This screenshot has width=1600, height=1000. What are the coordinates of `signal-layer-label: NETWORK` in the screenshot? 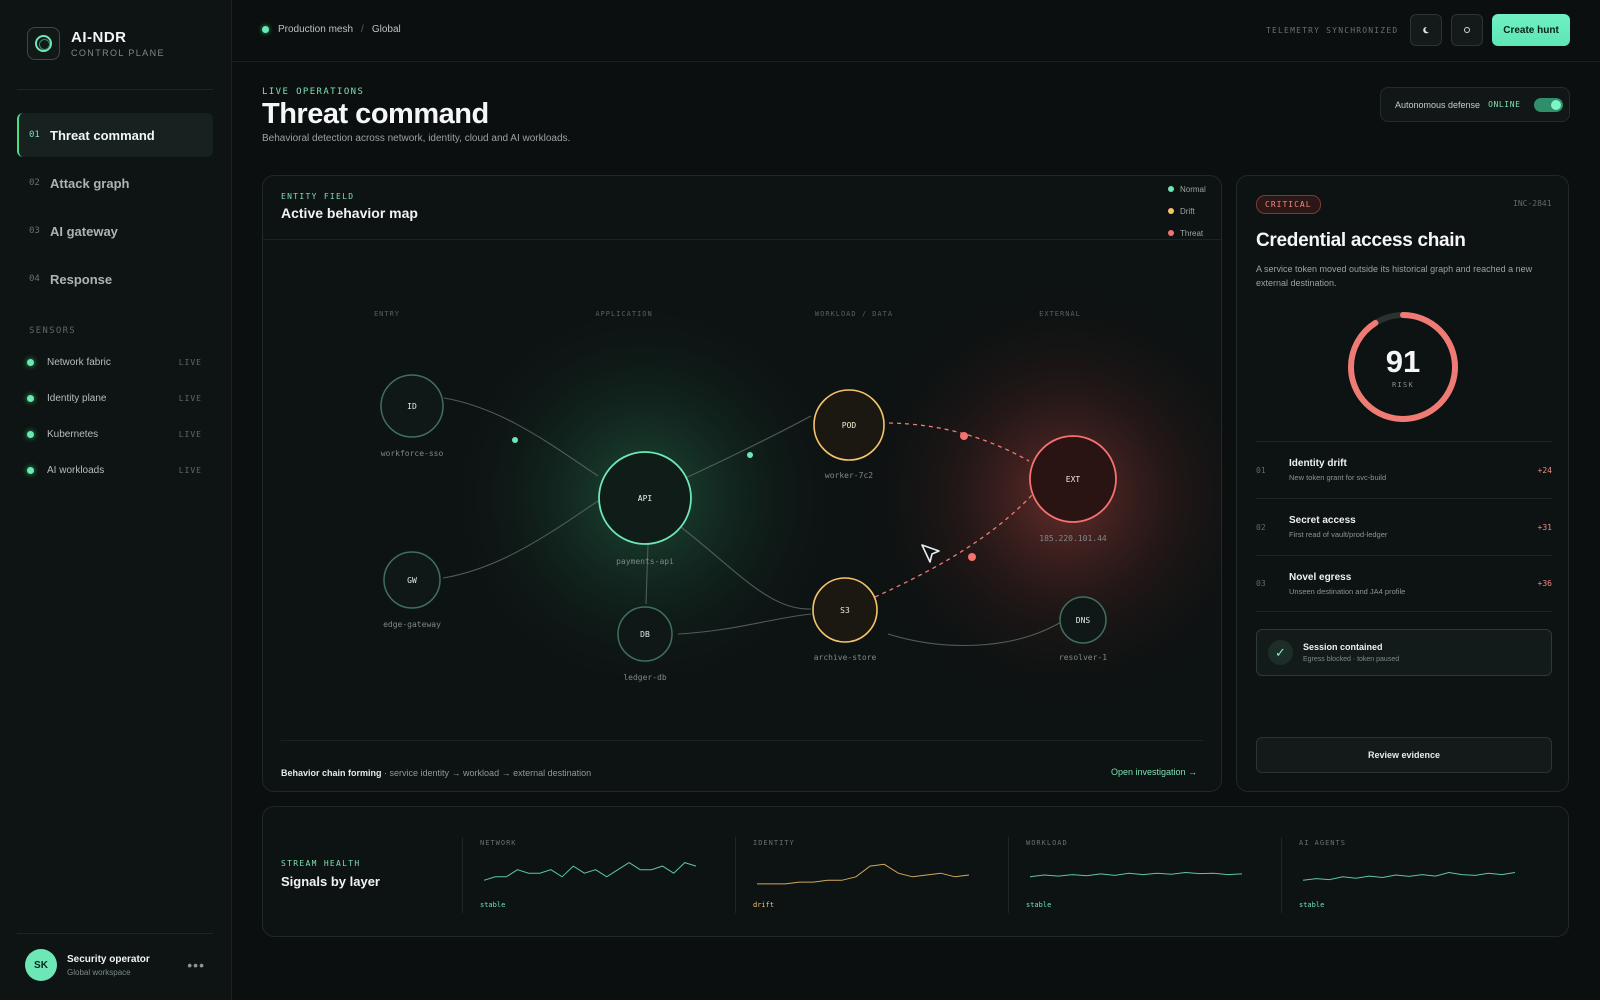 It's located at (498, 843).